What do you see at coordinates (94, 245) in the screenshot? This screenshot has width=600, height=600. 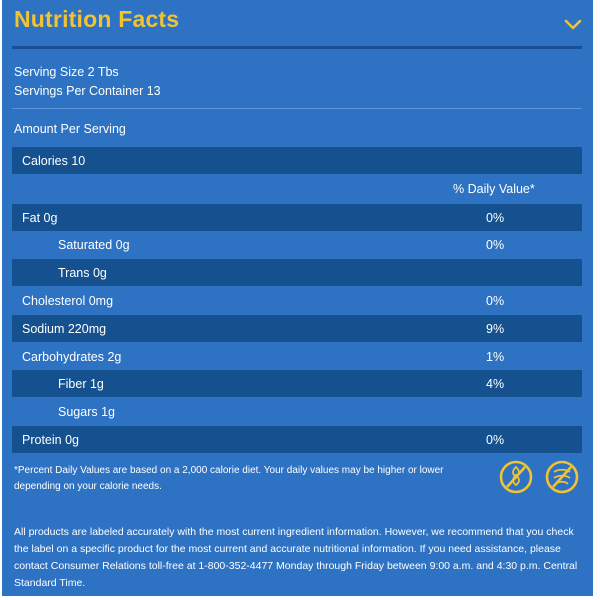 I see `nutrient-name: Saturated 0g` at bounding box center [94, 245].